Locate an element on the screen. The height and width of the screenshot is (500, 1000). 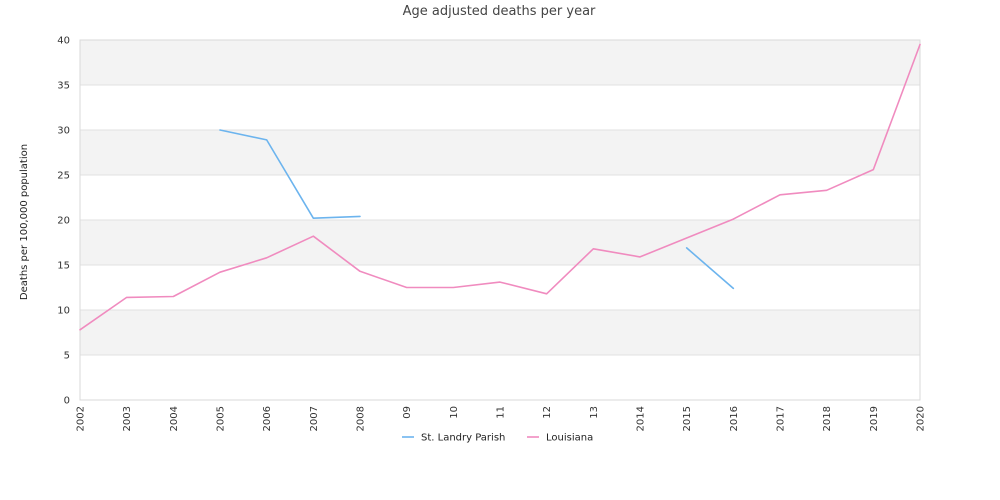
x-tick-label: 2015 is located at coordinates (687, 418).